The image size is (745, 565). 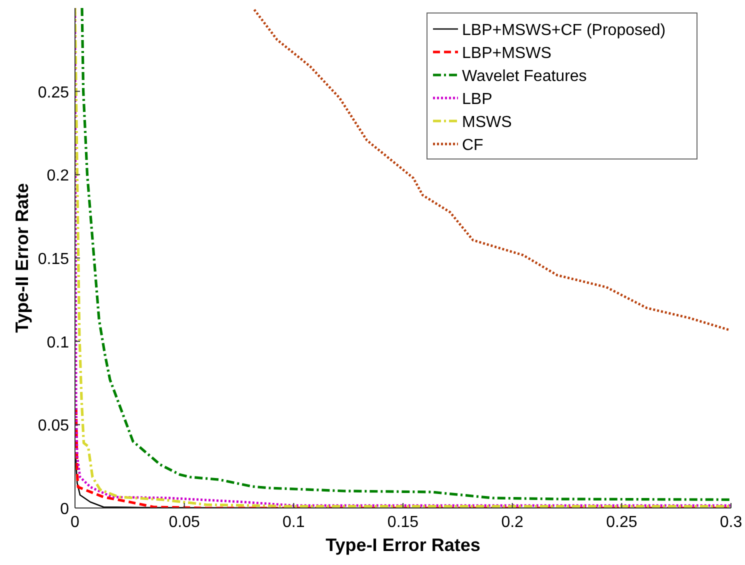 I want to click on y-tick-label: 0.2, so click(x=58, y=176).